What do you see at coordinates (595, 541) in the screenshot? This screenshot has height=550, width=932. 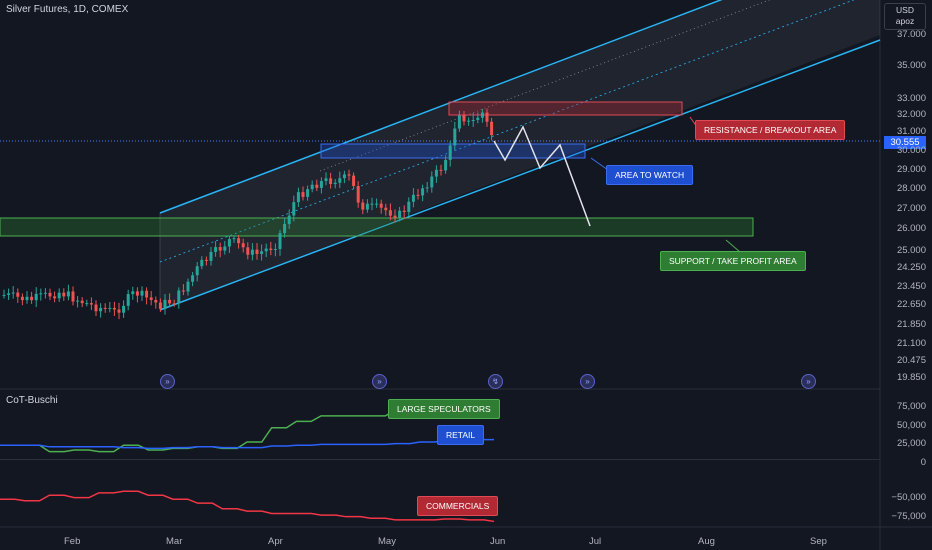 I see `time-tick: Jul` at bounding box center [595, 541].